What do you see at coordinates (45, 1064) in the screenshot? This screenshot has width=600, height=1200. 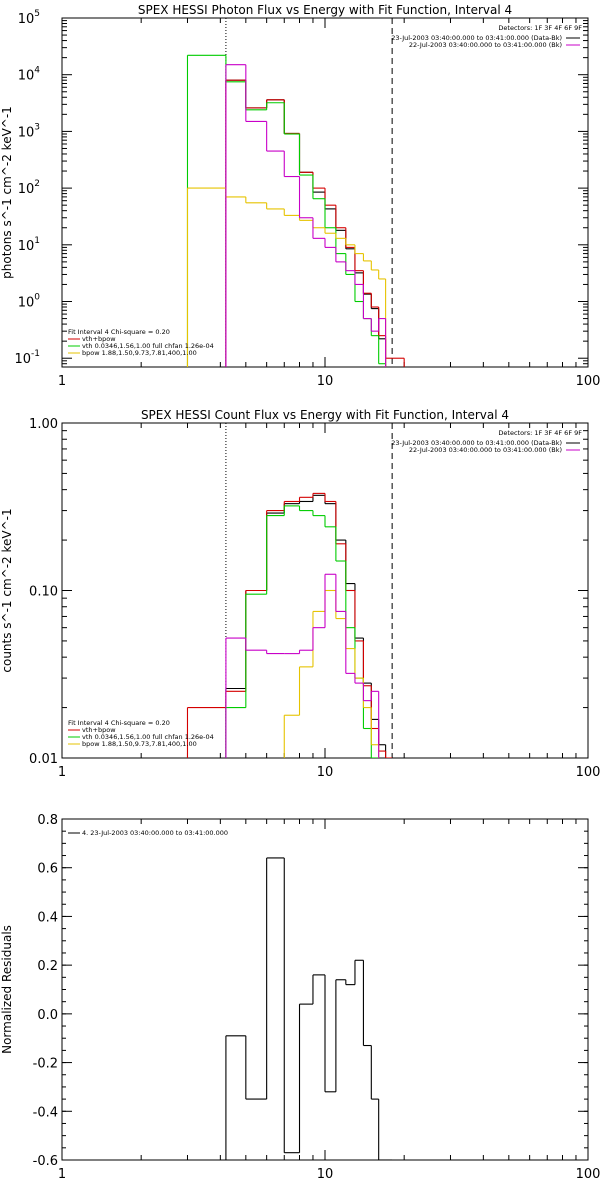 I see `y-tick-label: -0.2` at bounding box center [45, 1064].